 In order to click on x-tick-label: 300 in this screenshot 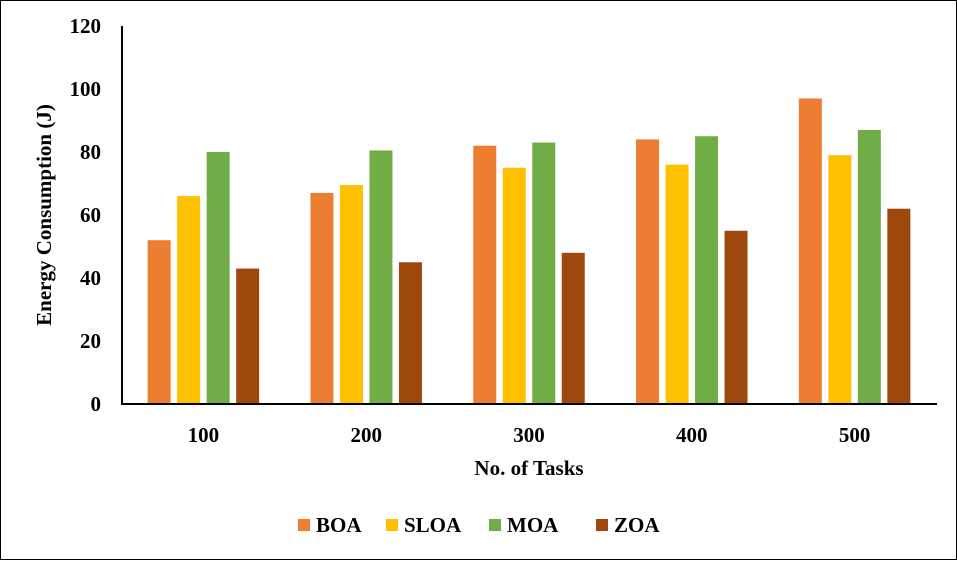, I will do `click(529, 435)`.